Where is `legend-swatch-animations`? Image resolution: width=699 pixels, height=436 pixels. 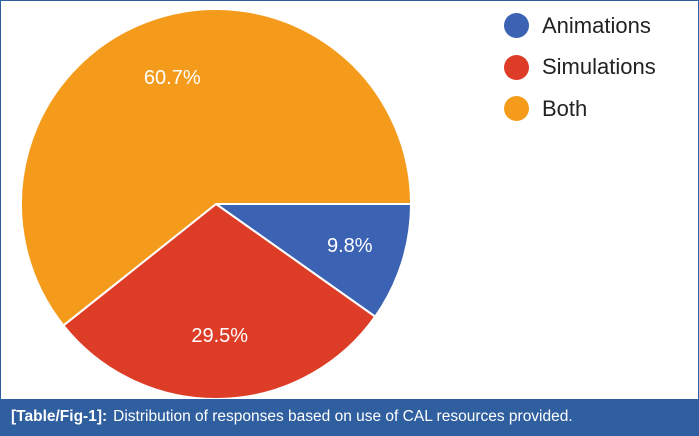
legend-swatch-animations is located at coordinates (516, 26).